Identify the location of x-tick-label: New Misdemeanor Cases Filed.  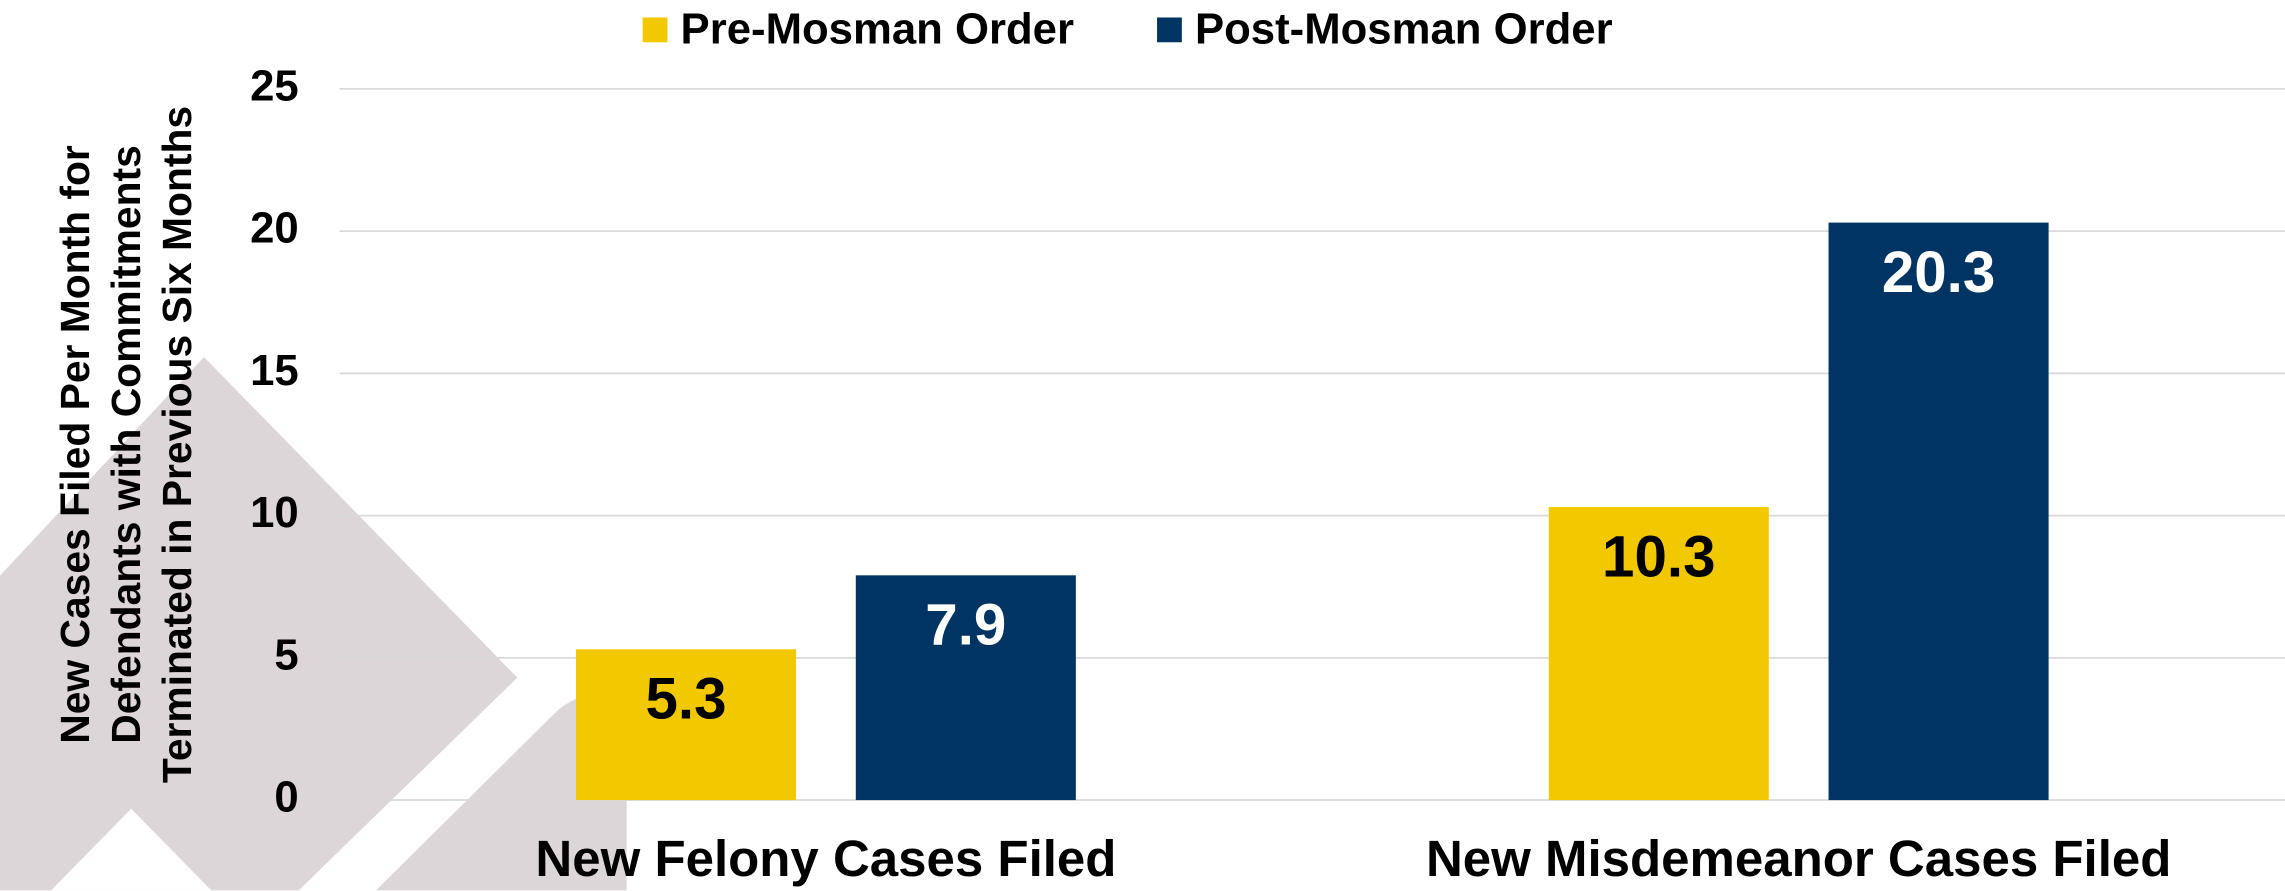
(1798, 858).